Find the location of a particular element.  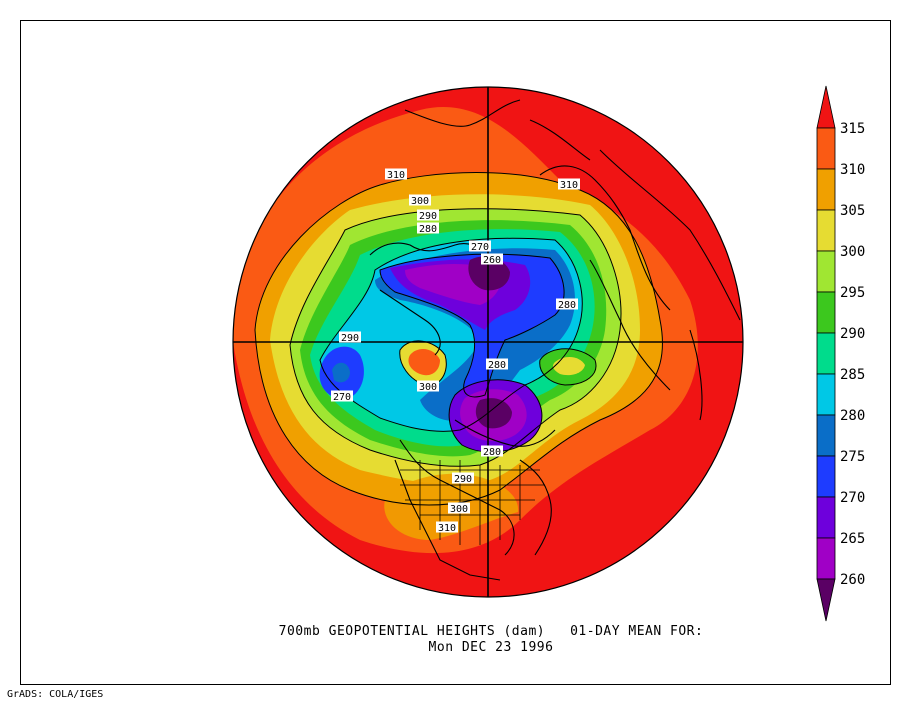

colorbar-tick-label: 270 is located at coordinates (852, 498).